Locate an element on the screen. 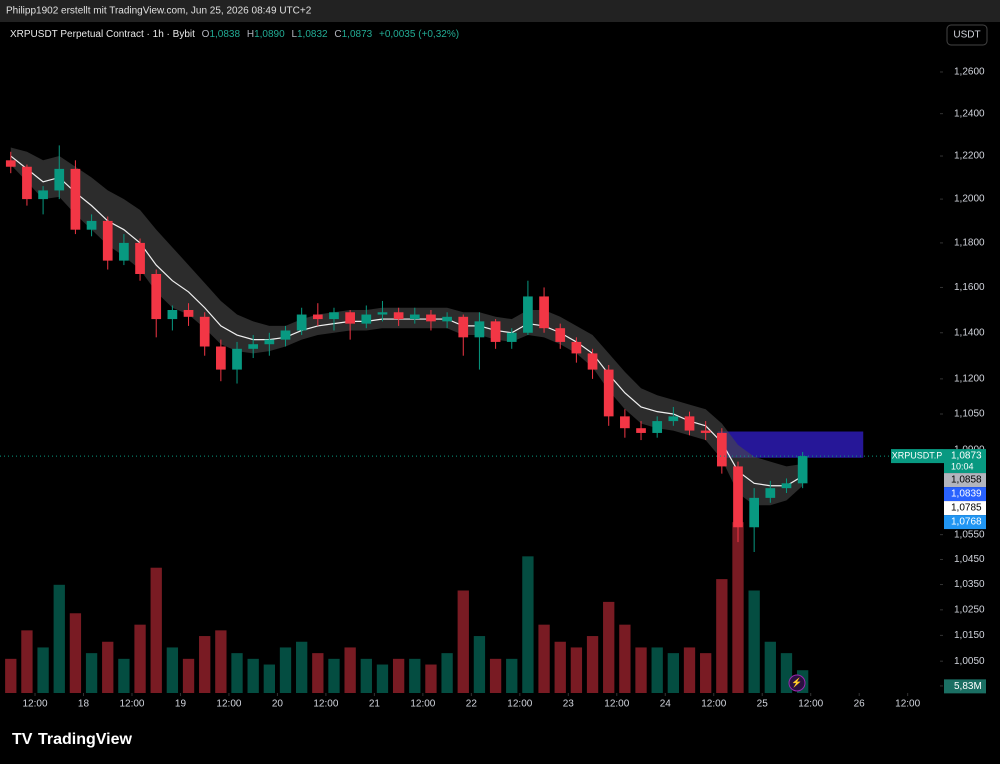  footer: TV TradingView is located at coordinates (72, 739).